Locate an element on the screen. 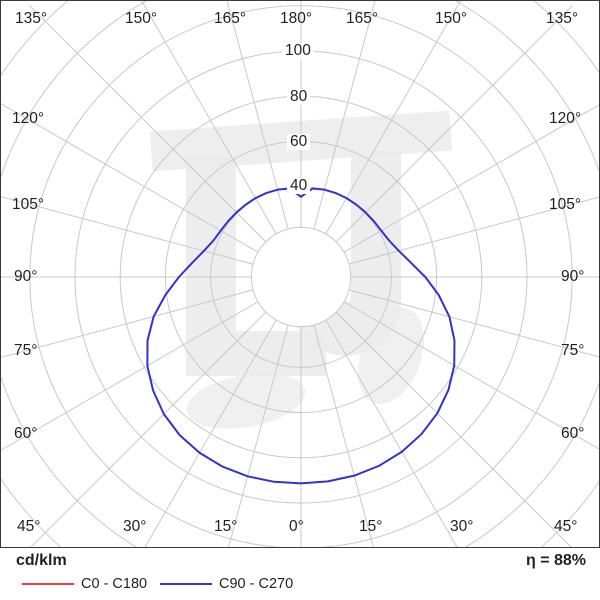  legend-swatch-c0-c180 is located at coordinates (48, 584).